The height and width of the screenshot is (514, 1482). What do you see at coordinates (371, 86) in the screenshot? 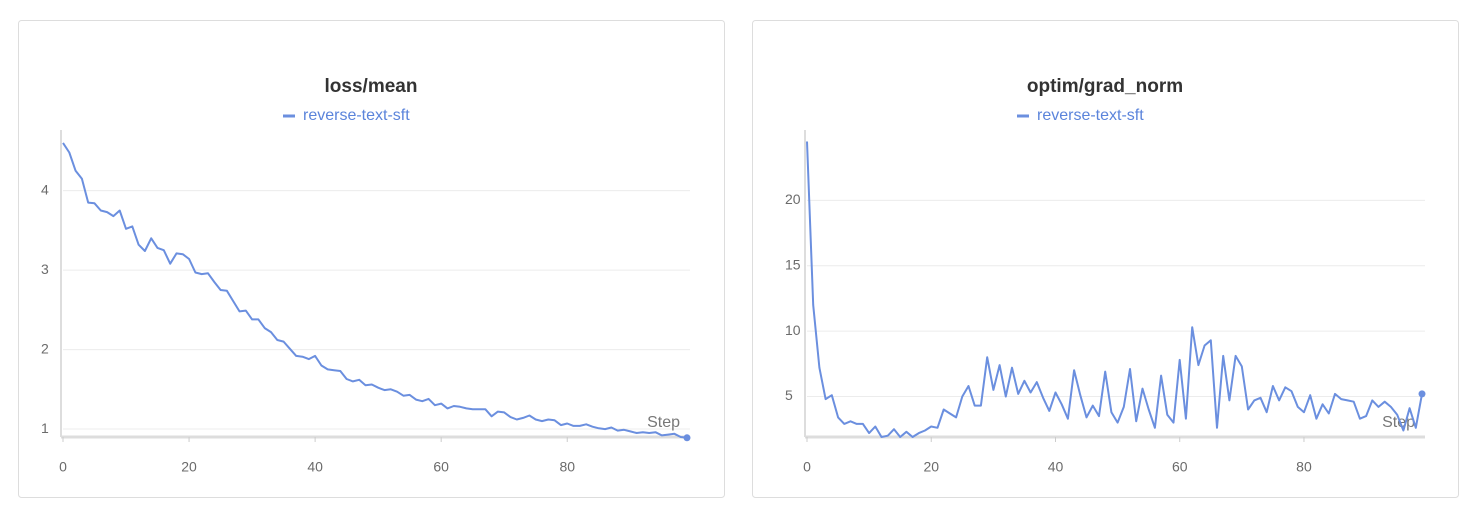
I see `chart-title: loss/mean` at bounding box center [371, 86].